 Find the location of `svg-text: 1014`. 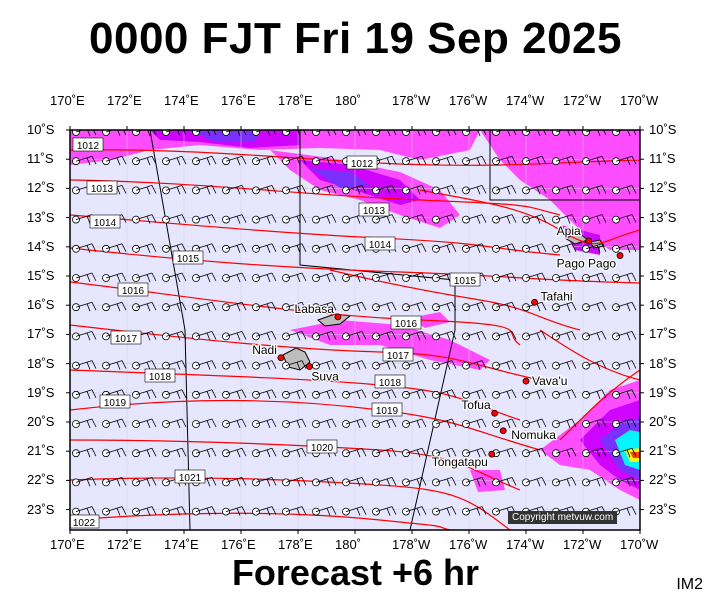

svg-text: 1014 is located at coordinates (380, 245).